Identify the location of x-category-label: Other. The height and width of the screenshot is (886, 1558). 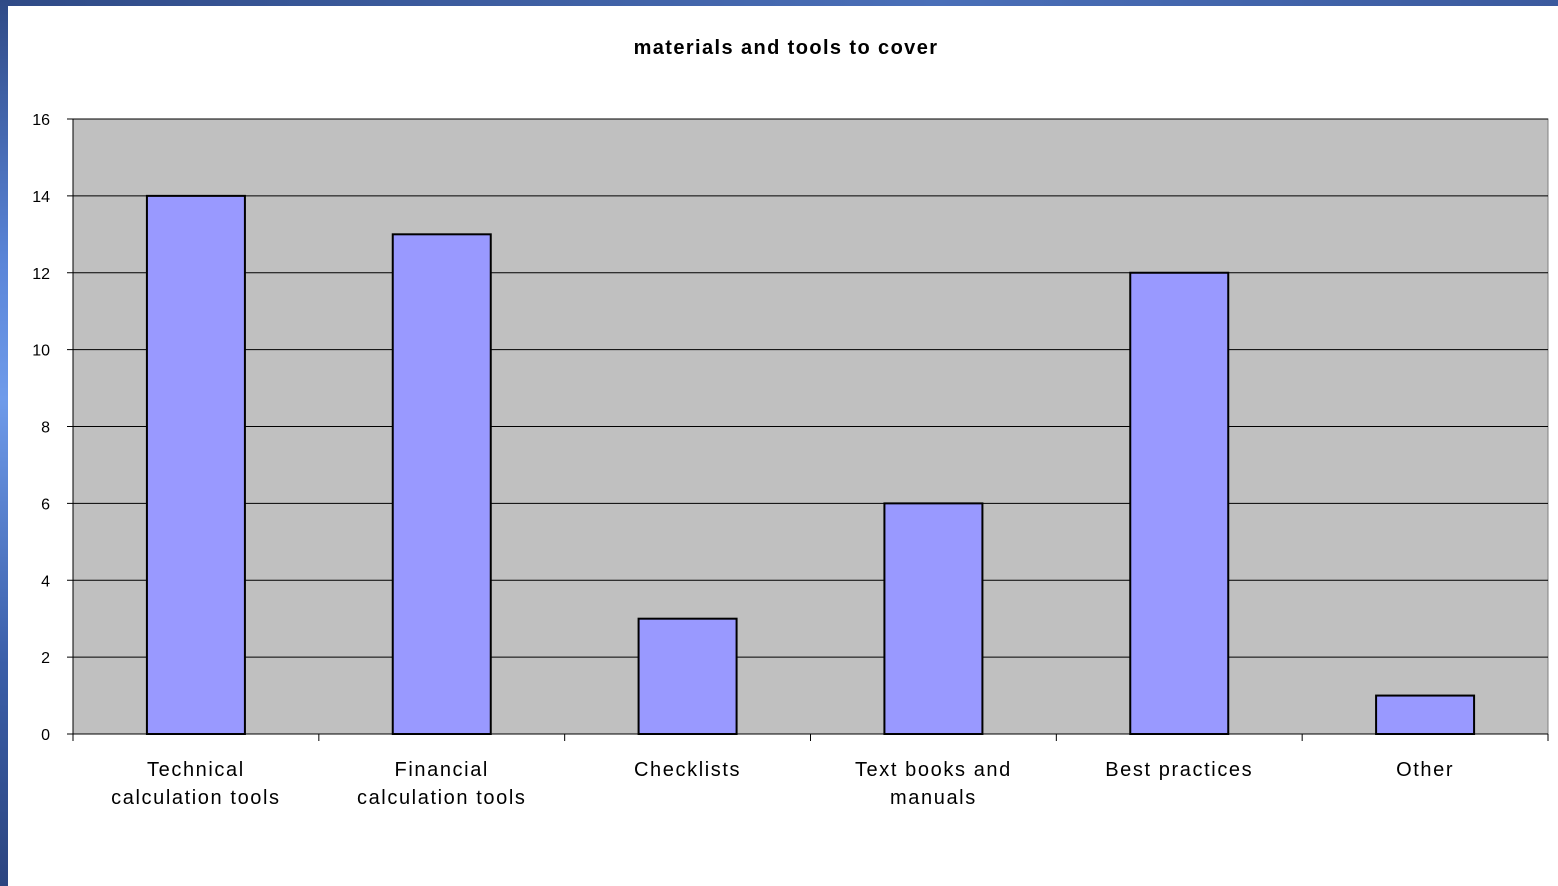
(1425, 770).